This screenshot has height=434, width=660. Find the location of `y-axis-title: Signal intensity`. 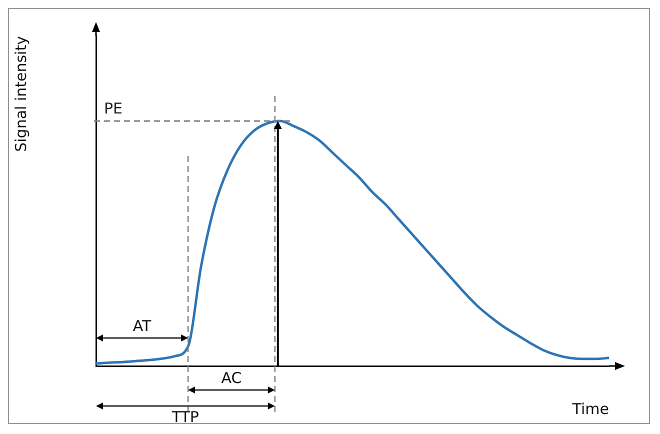

y-axis-title: Signal intensity is located at coordinates (21, 94).